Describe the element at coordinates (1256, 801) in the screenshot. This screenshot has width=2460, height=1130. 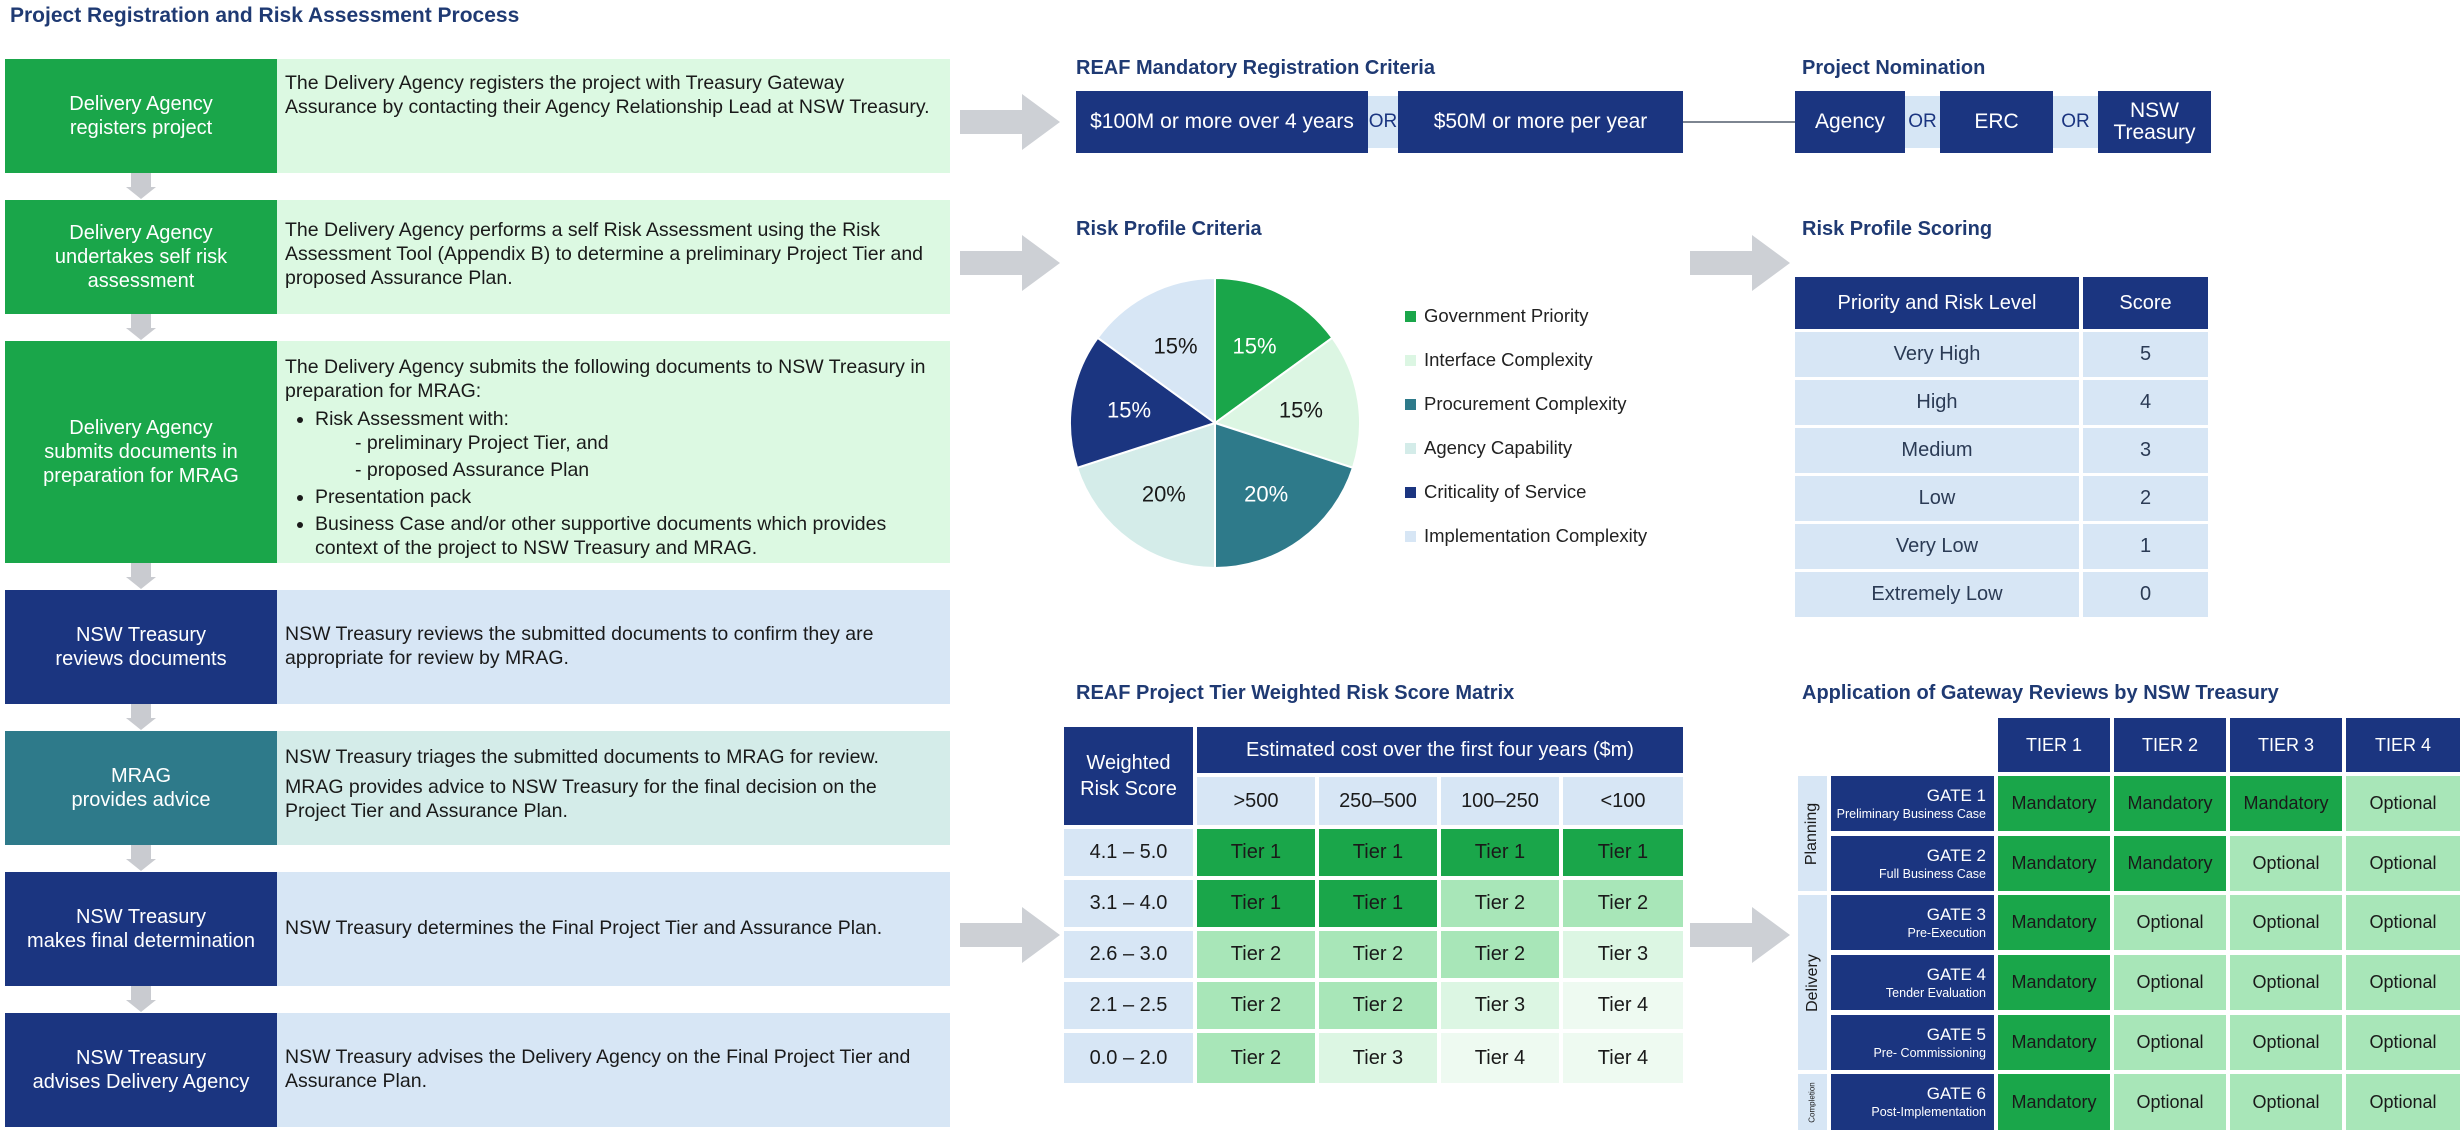
I see `cost-band-header: >500` at that location.